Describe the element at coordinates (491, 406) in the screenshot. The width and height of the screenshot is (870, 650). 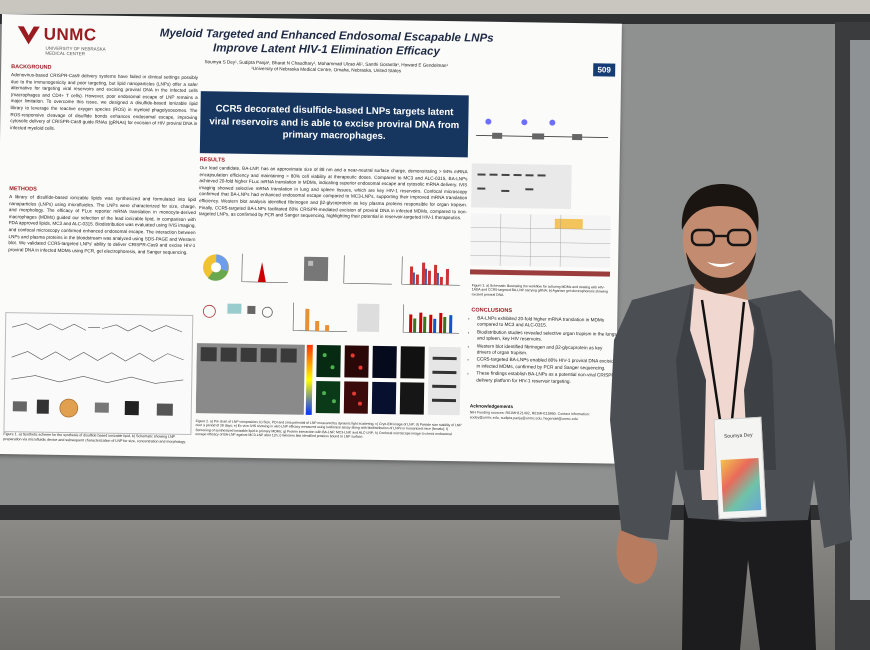
I see `acknowledgements-heading: Acknowledgements` at that location.